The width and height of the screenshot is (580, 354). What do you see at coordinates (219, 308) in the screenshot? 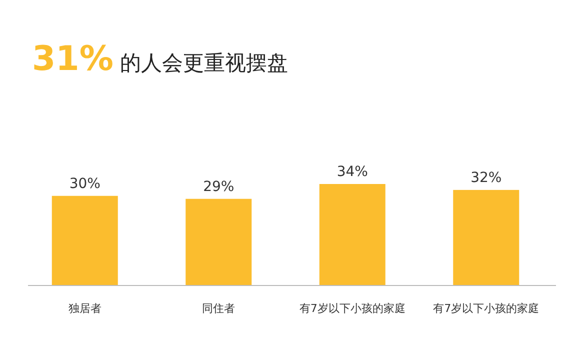
I see `x-tick-label: 同住者` at bounding box center [219, 308].